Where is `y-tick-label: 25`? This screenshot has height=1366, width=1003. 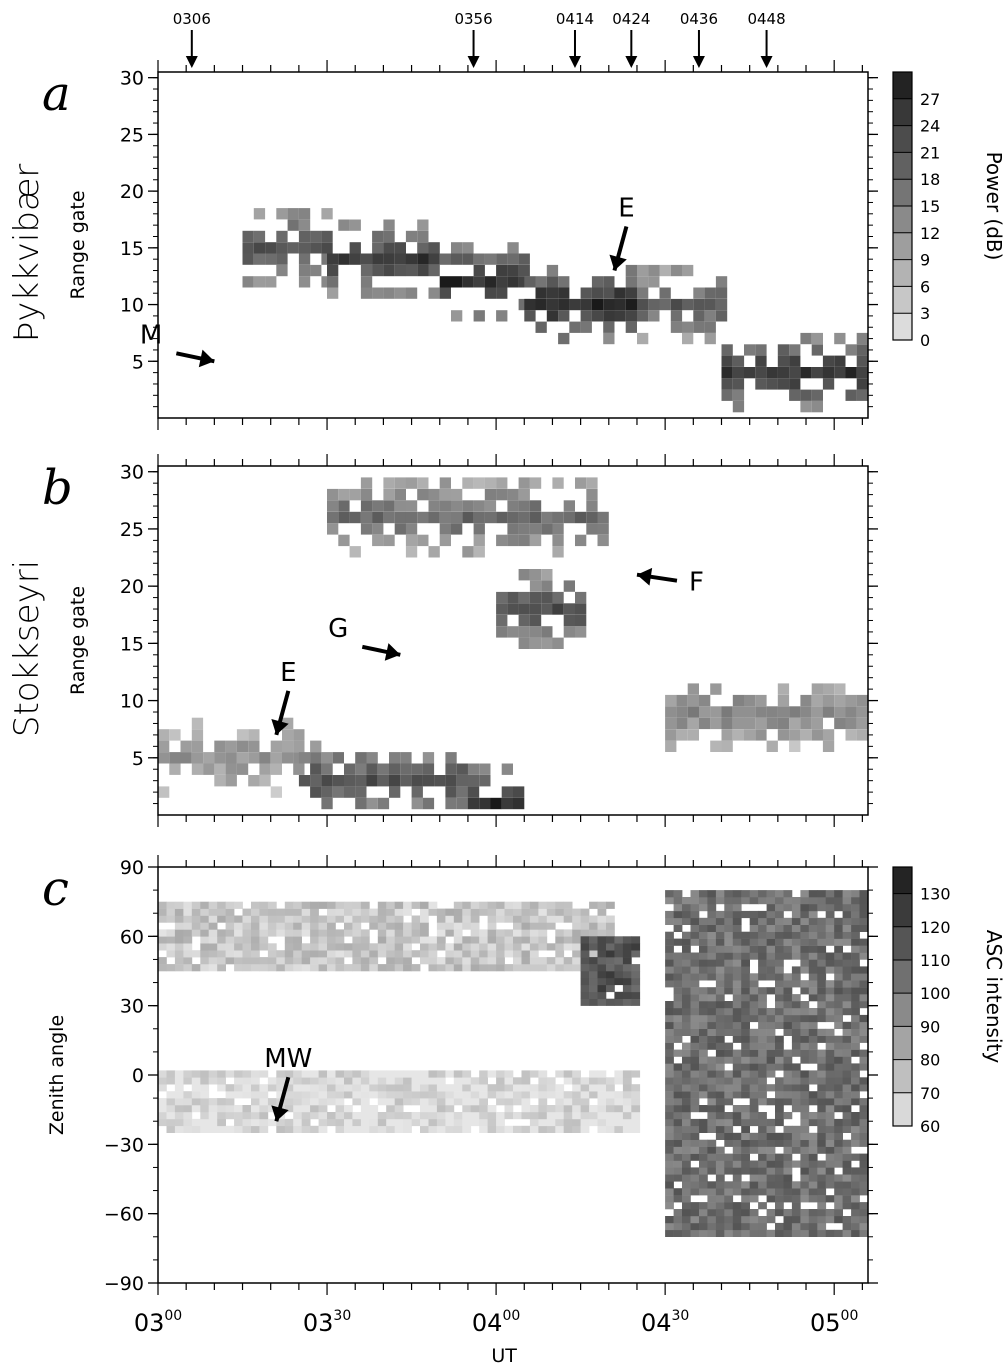 y-tick-label: 25 is located at coordinates (132, 135).